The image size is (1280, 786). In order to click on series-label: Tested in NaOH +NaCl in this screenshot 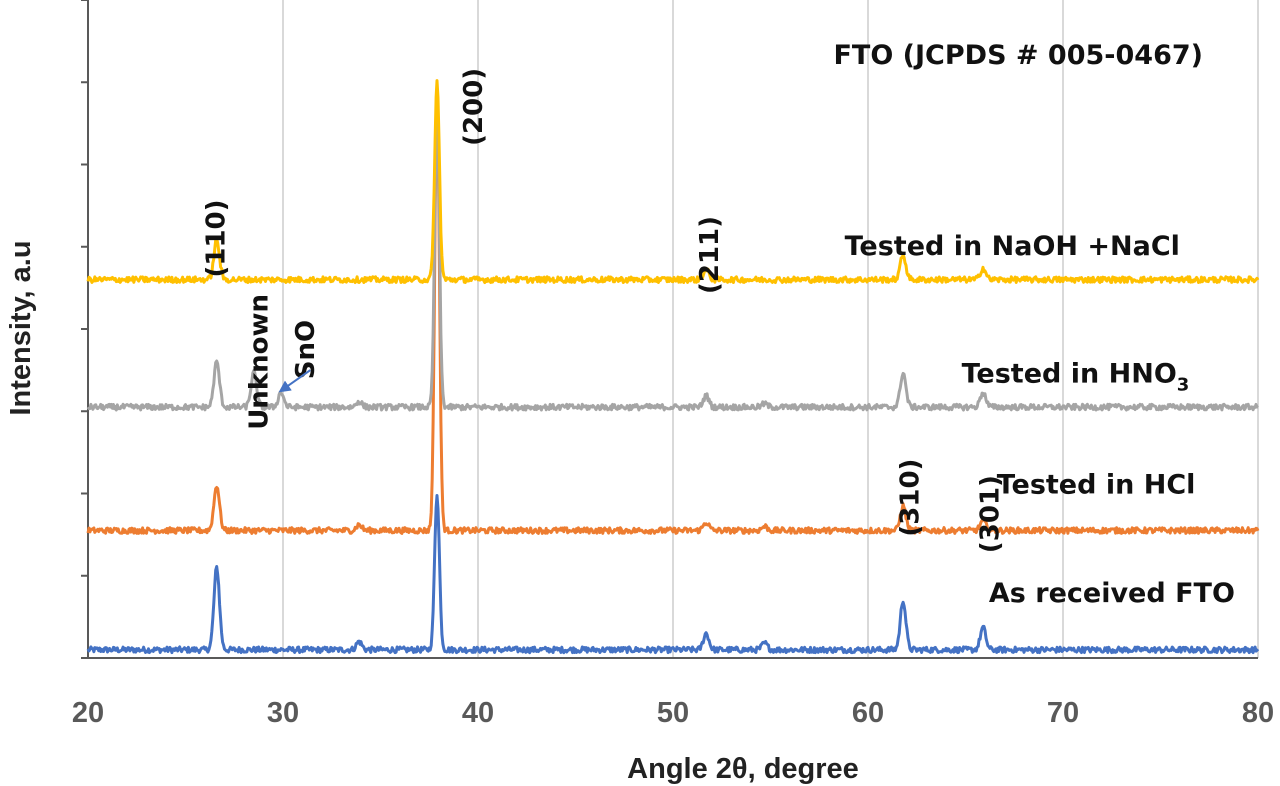, I will do `click(1012, 246)`.